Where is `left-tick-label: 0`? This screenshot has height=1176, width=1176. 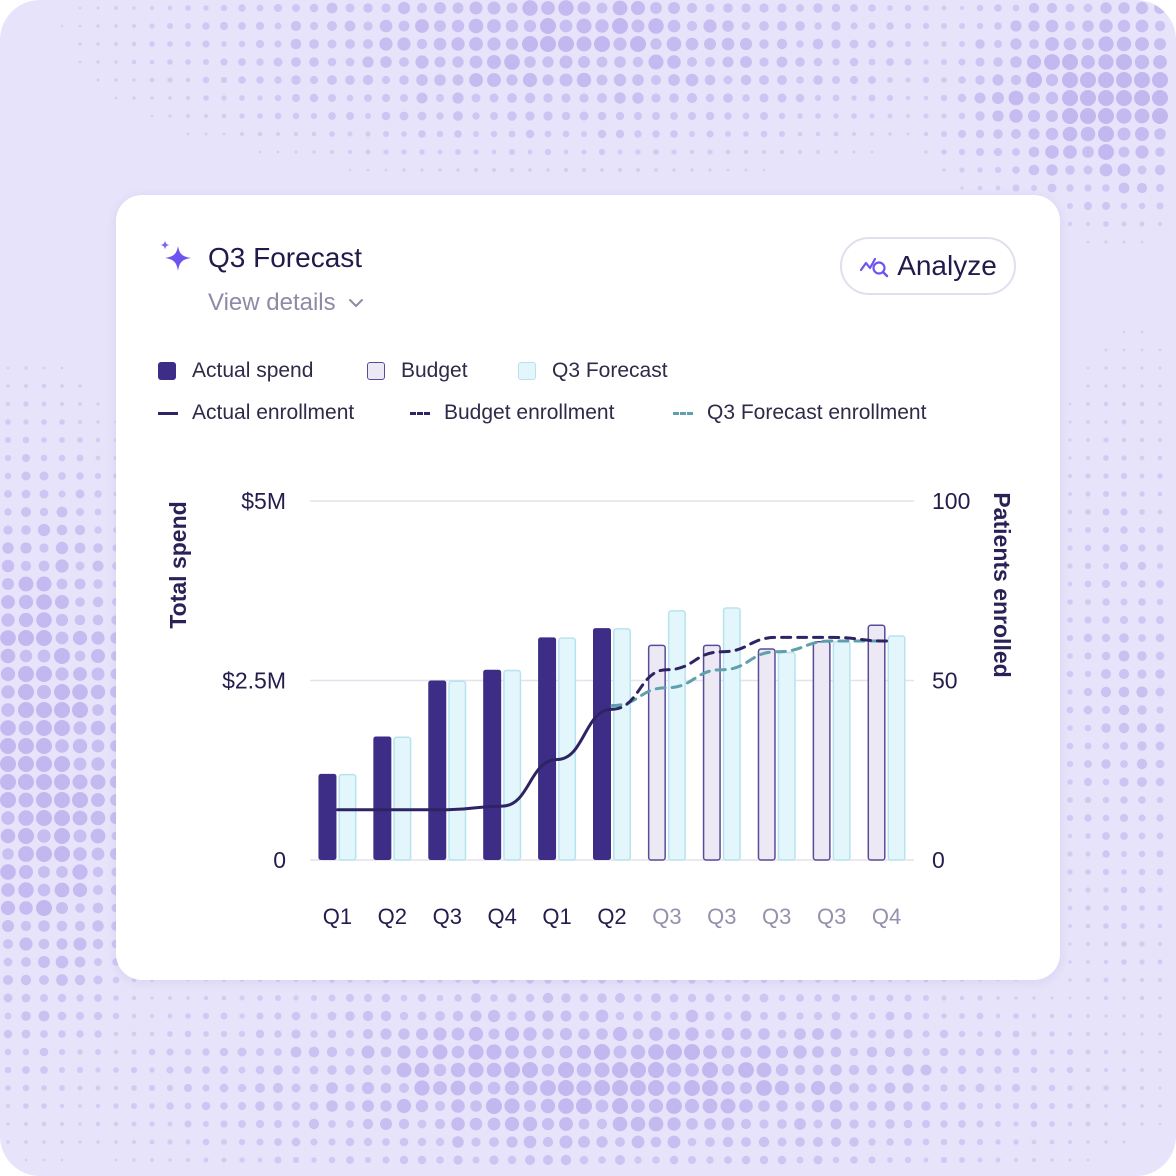 left-tick-label: 0 is located at coordinates (279, 860).